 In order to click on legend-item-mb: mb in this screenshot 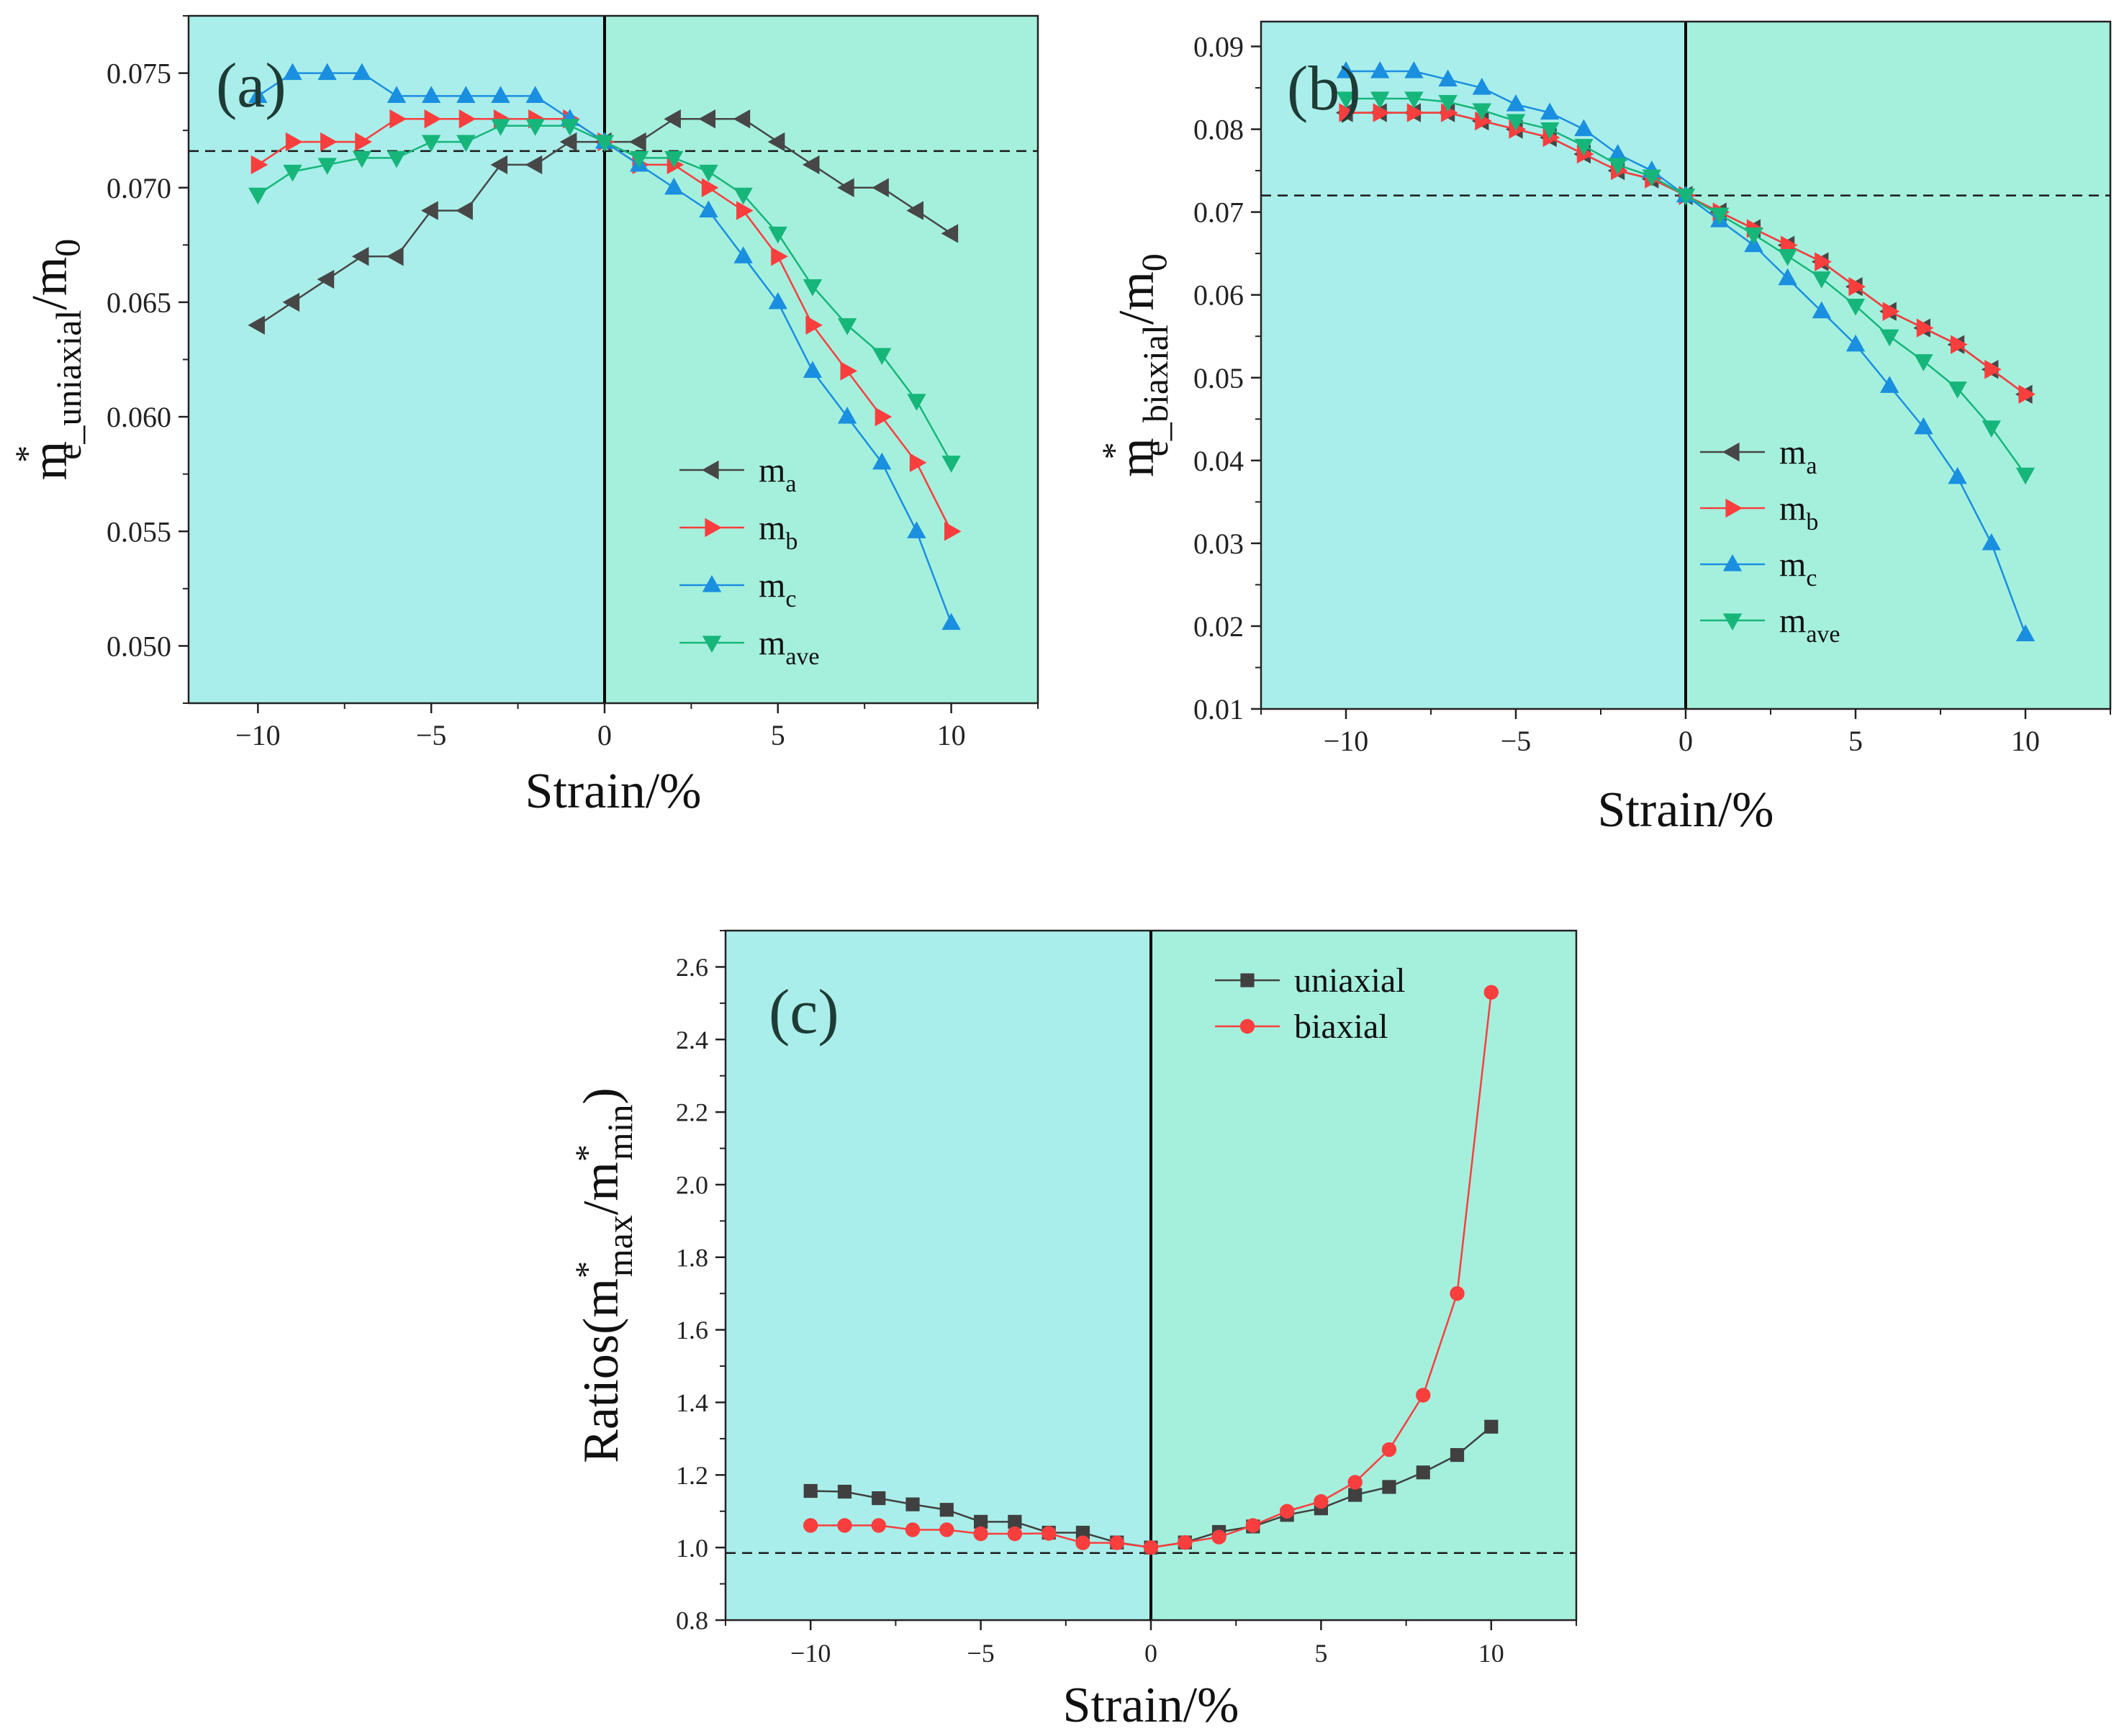, I will do `click(738, 532)`.